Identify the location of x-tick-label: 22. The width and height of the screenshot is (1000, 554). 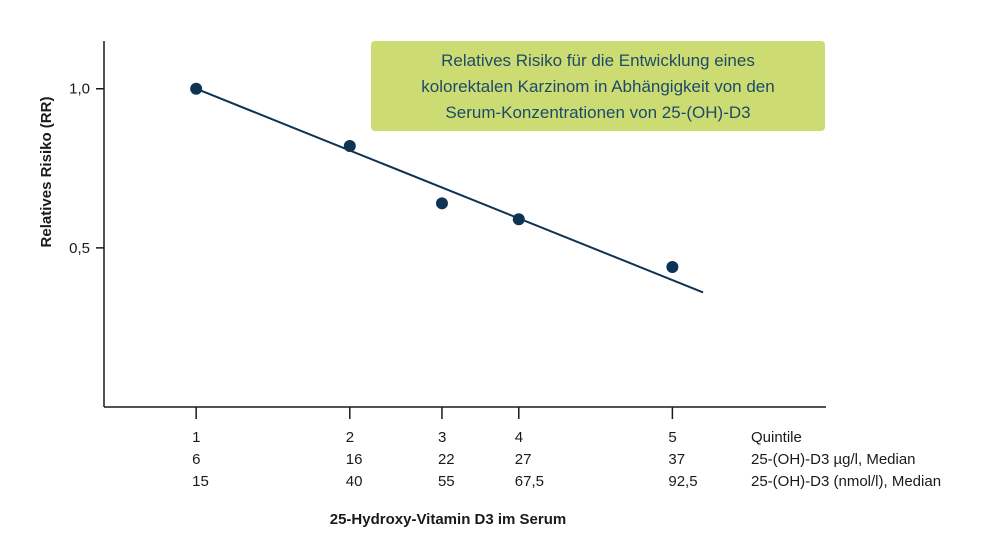
(446, 459).